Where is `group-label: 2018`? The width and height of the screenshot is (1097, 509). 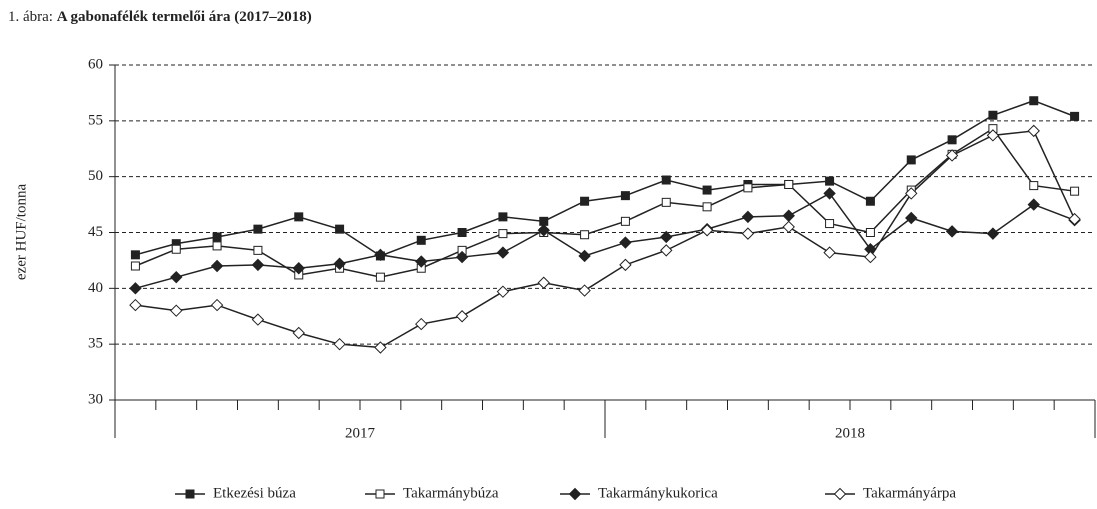
group-label: 2018 is located at coordinates (850, 433).